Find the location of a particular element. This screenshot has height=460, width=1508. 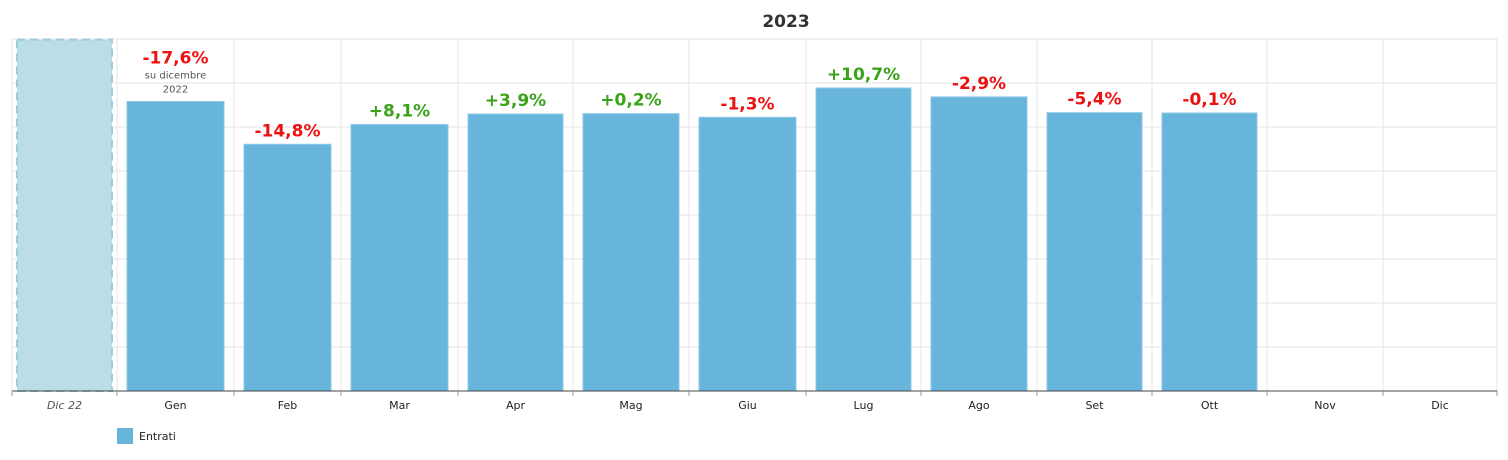

bar-previous is located at coordinates (64, 215).